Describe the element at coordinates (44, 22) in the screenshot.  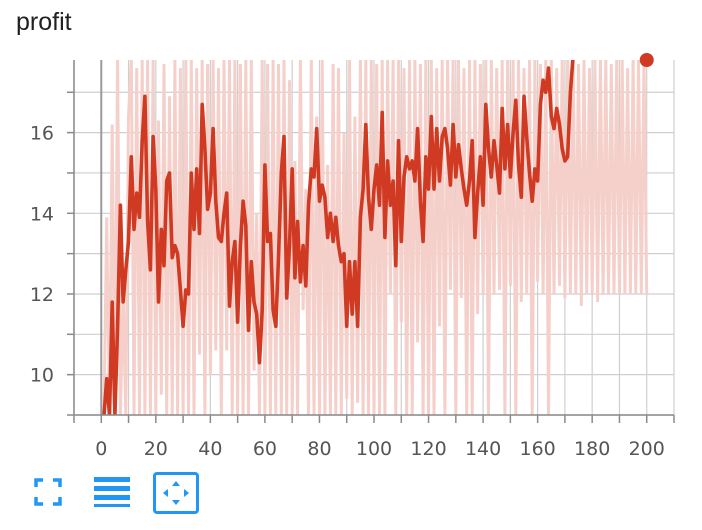
I see `chart-title: profit` at that location.